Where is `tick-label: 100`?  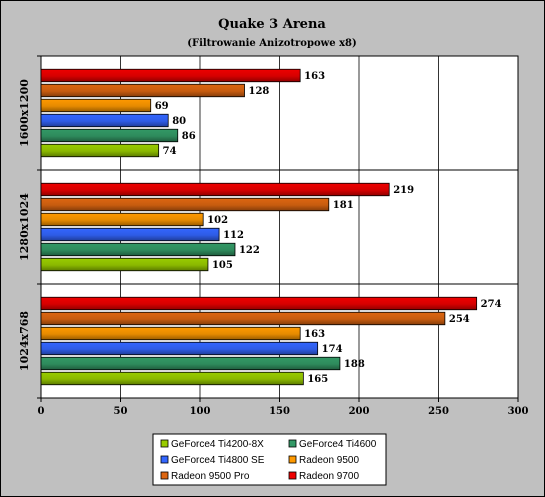 tick-label: 100 is located at coordinates (200, 411).